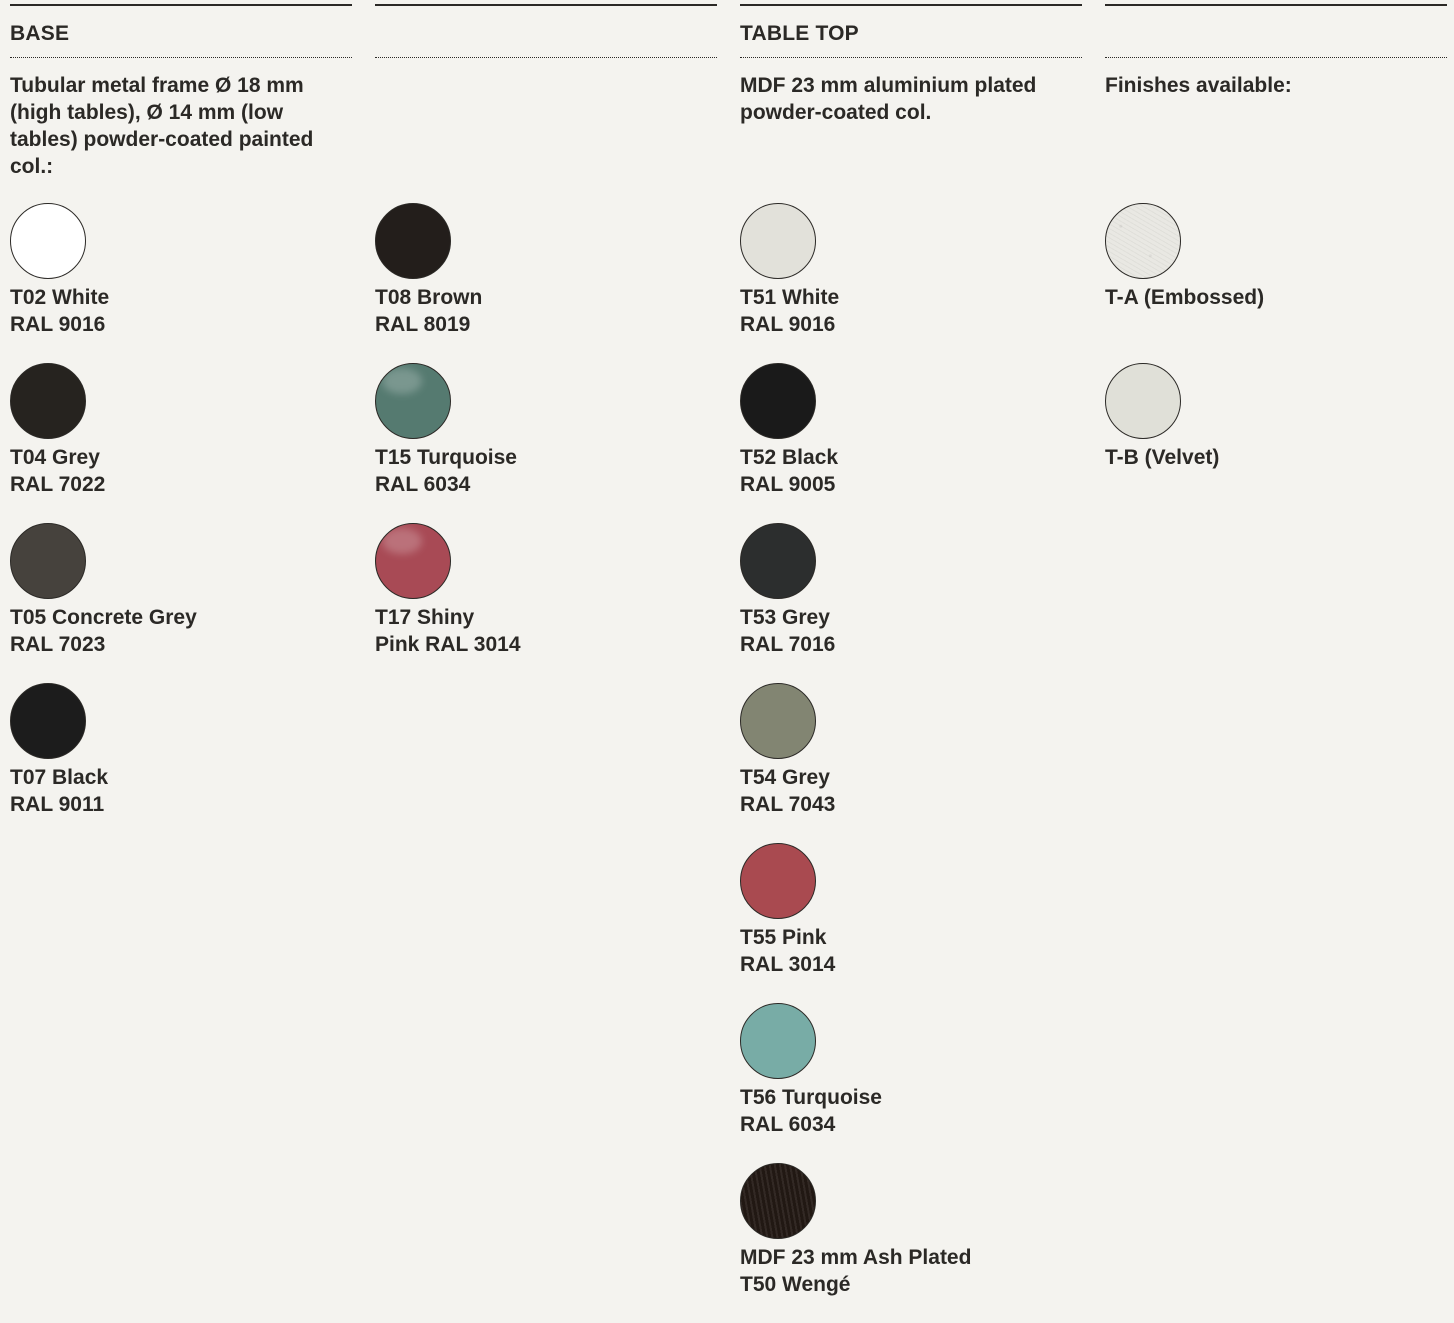 Image resolution: width=1454 pixels, height=1323 pixels. I want to click on color-swatch: T54 Grey RAL 7043, so click(911, 763).